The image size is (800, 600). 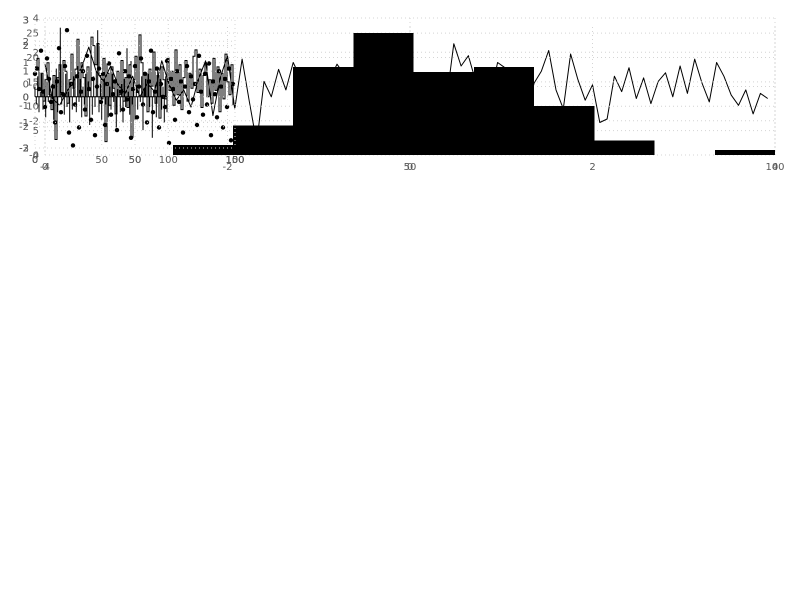 What do you see at coordinates (32, 34) in the screenshot?
I see `y-tick-label: 25` at bounding box center [32, 34].